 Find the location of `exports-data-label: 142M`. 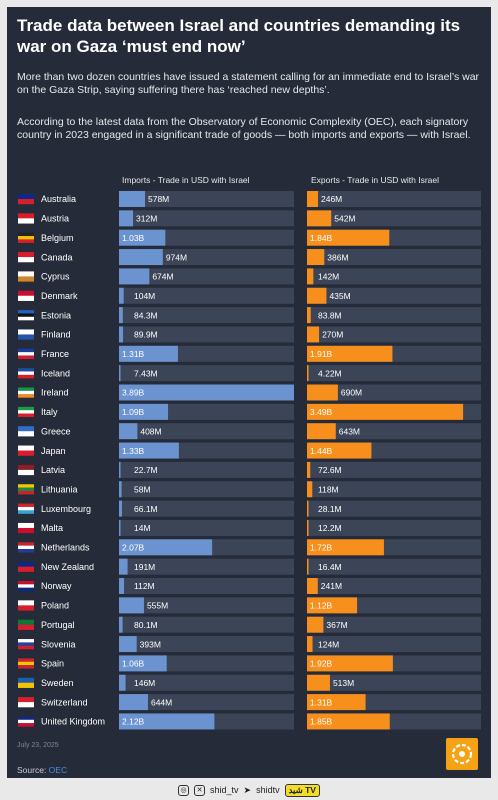

exports-data-label: 142M is located at coordinates (328, 277).